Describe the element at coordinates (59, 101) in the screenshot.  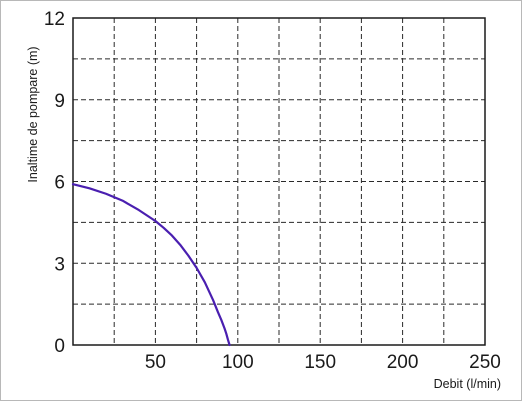
I see `y-tick-label: 9` at that location.